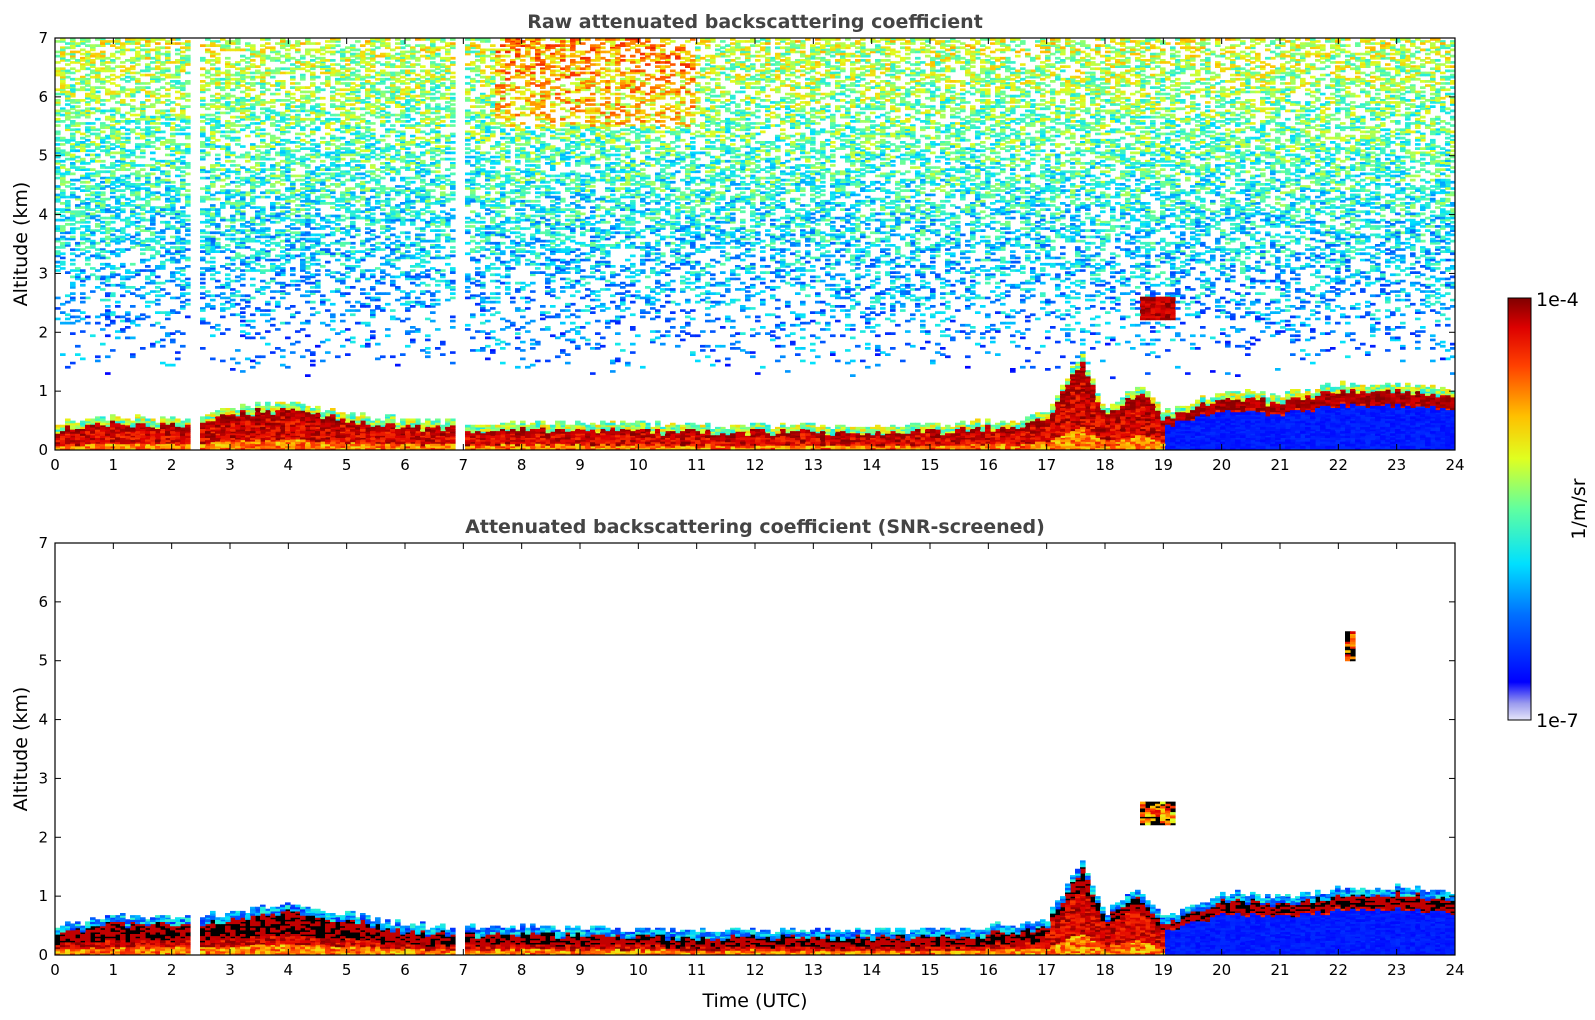  Describe the element at coordinates (1279, 970) in the screenshot. I see `bottom-x-tick-label: 21` at that location.